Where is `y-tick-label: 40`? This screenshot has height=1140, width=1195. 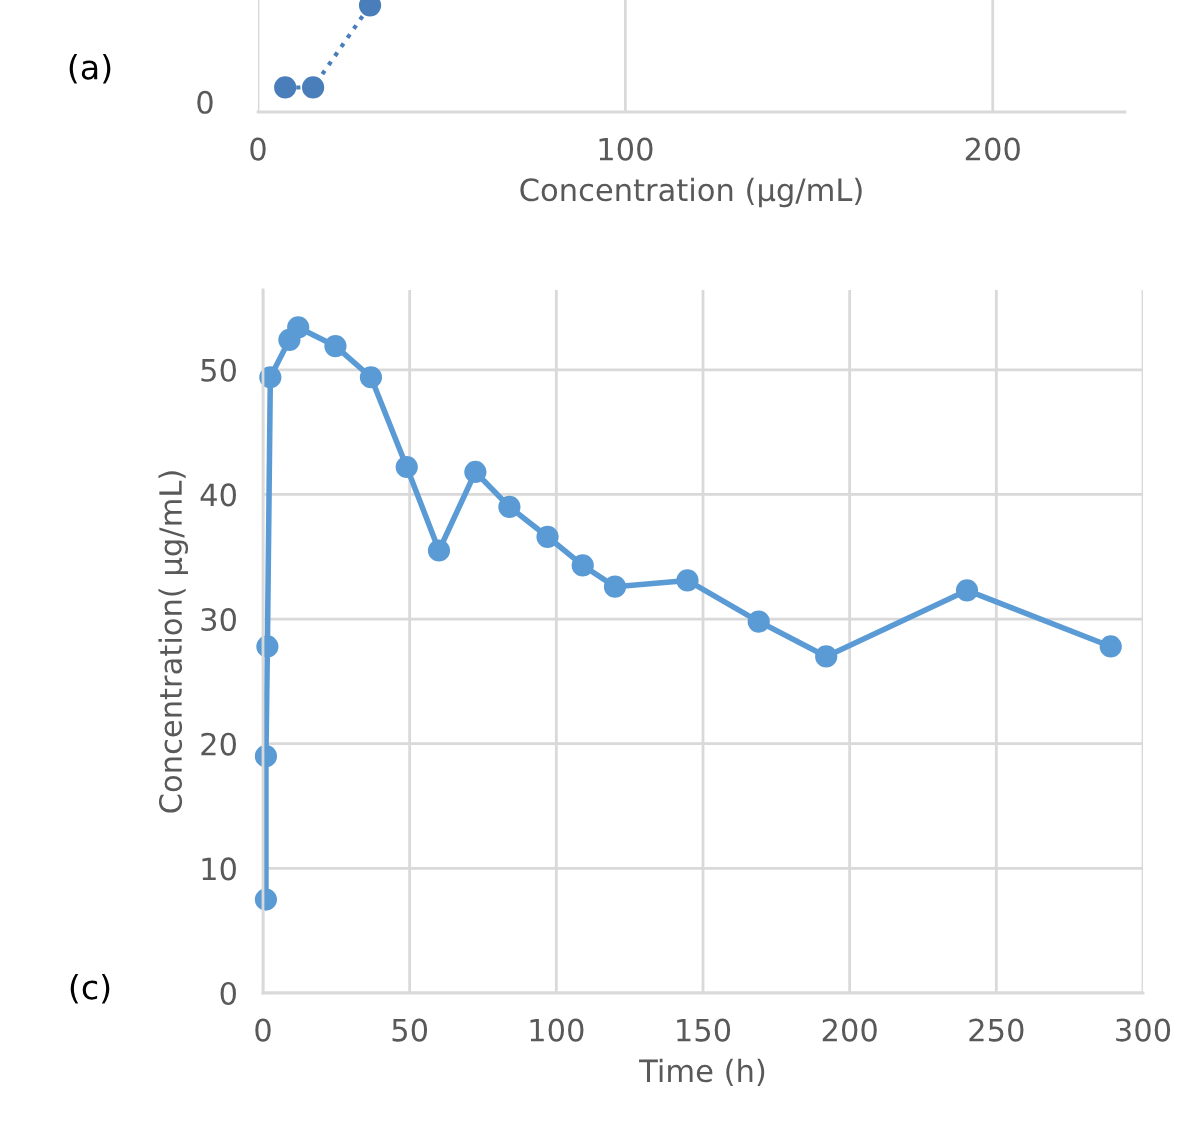
y-tick-label: 40 is located at coordinates (218, 495).